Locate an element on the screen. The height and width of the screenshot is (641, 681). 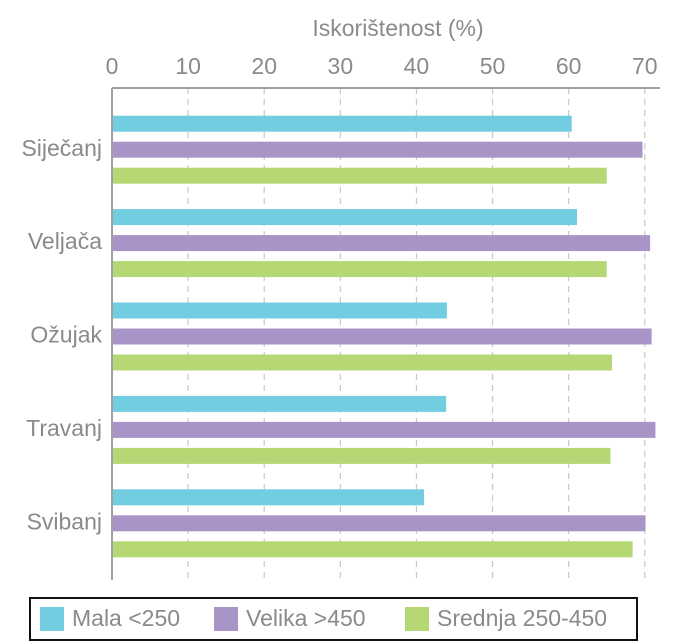
legend-label: Velika >450 is located at coordinates (306, 618).